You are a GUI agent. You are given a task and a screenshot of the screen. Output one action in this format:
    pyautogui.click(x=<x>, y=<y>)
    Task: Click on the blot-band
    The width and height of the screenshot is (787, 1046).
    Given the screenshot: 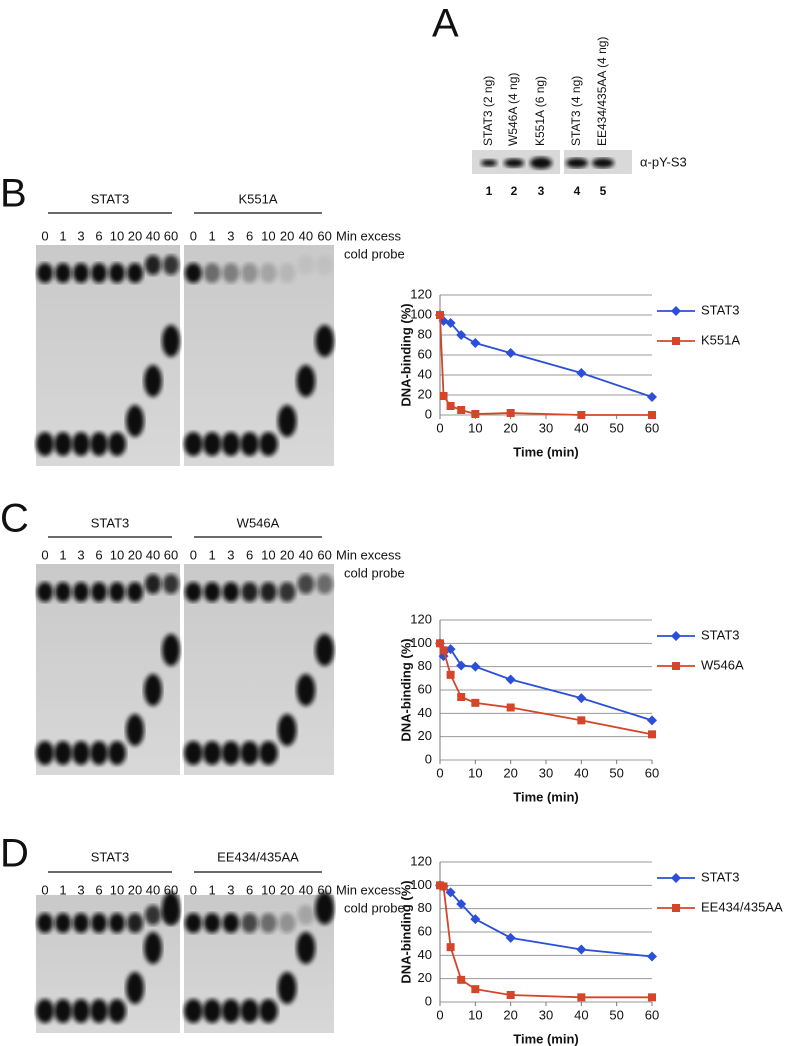 What is the action you would take?
    pyautogui.click(x=577, y=163)
    